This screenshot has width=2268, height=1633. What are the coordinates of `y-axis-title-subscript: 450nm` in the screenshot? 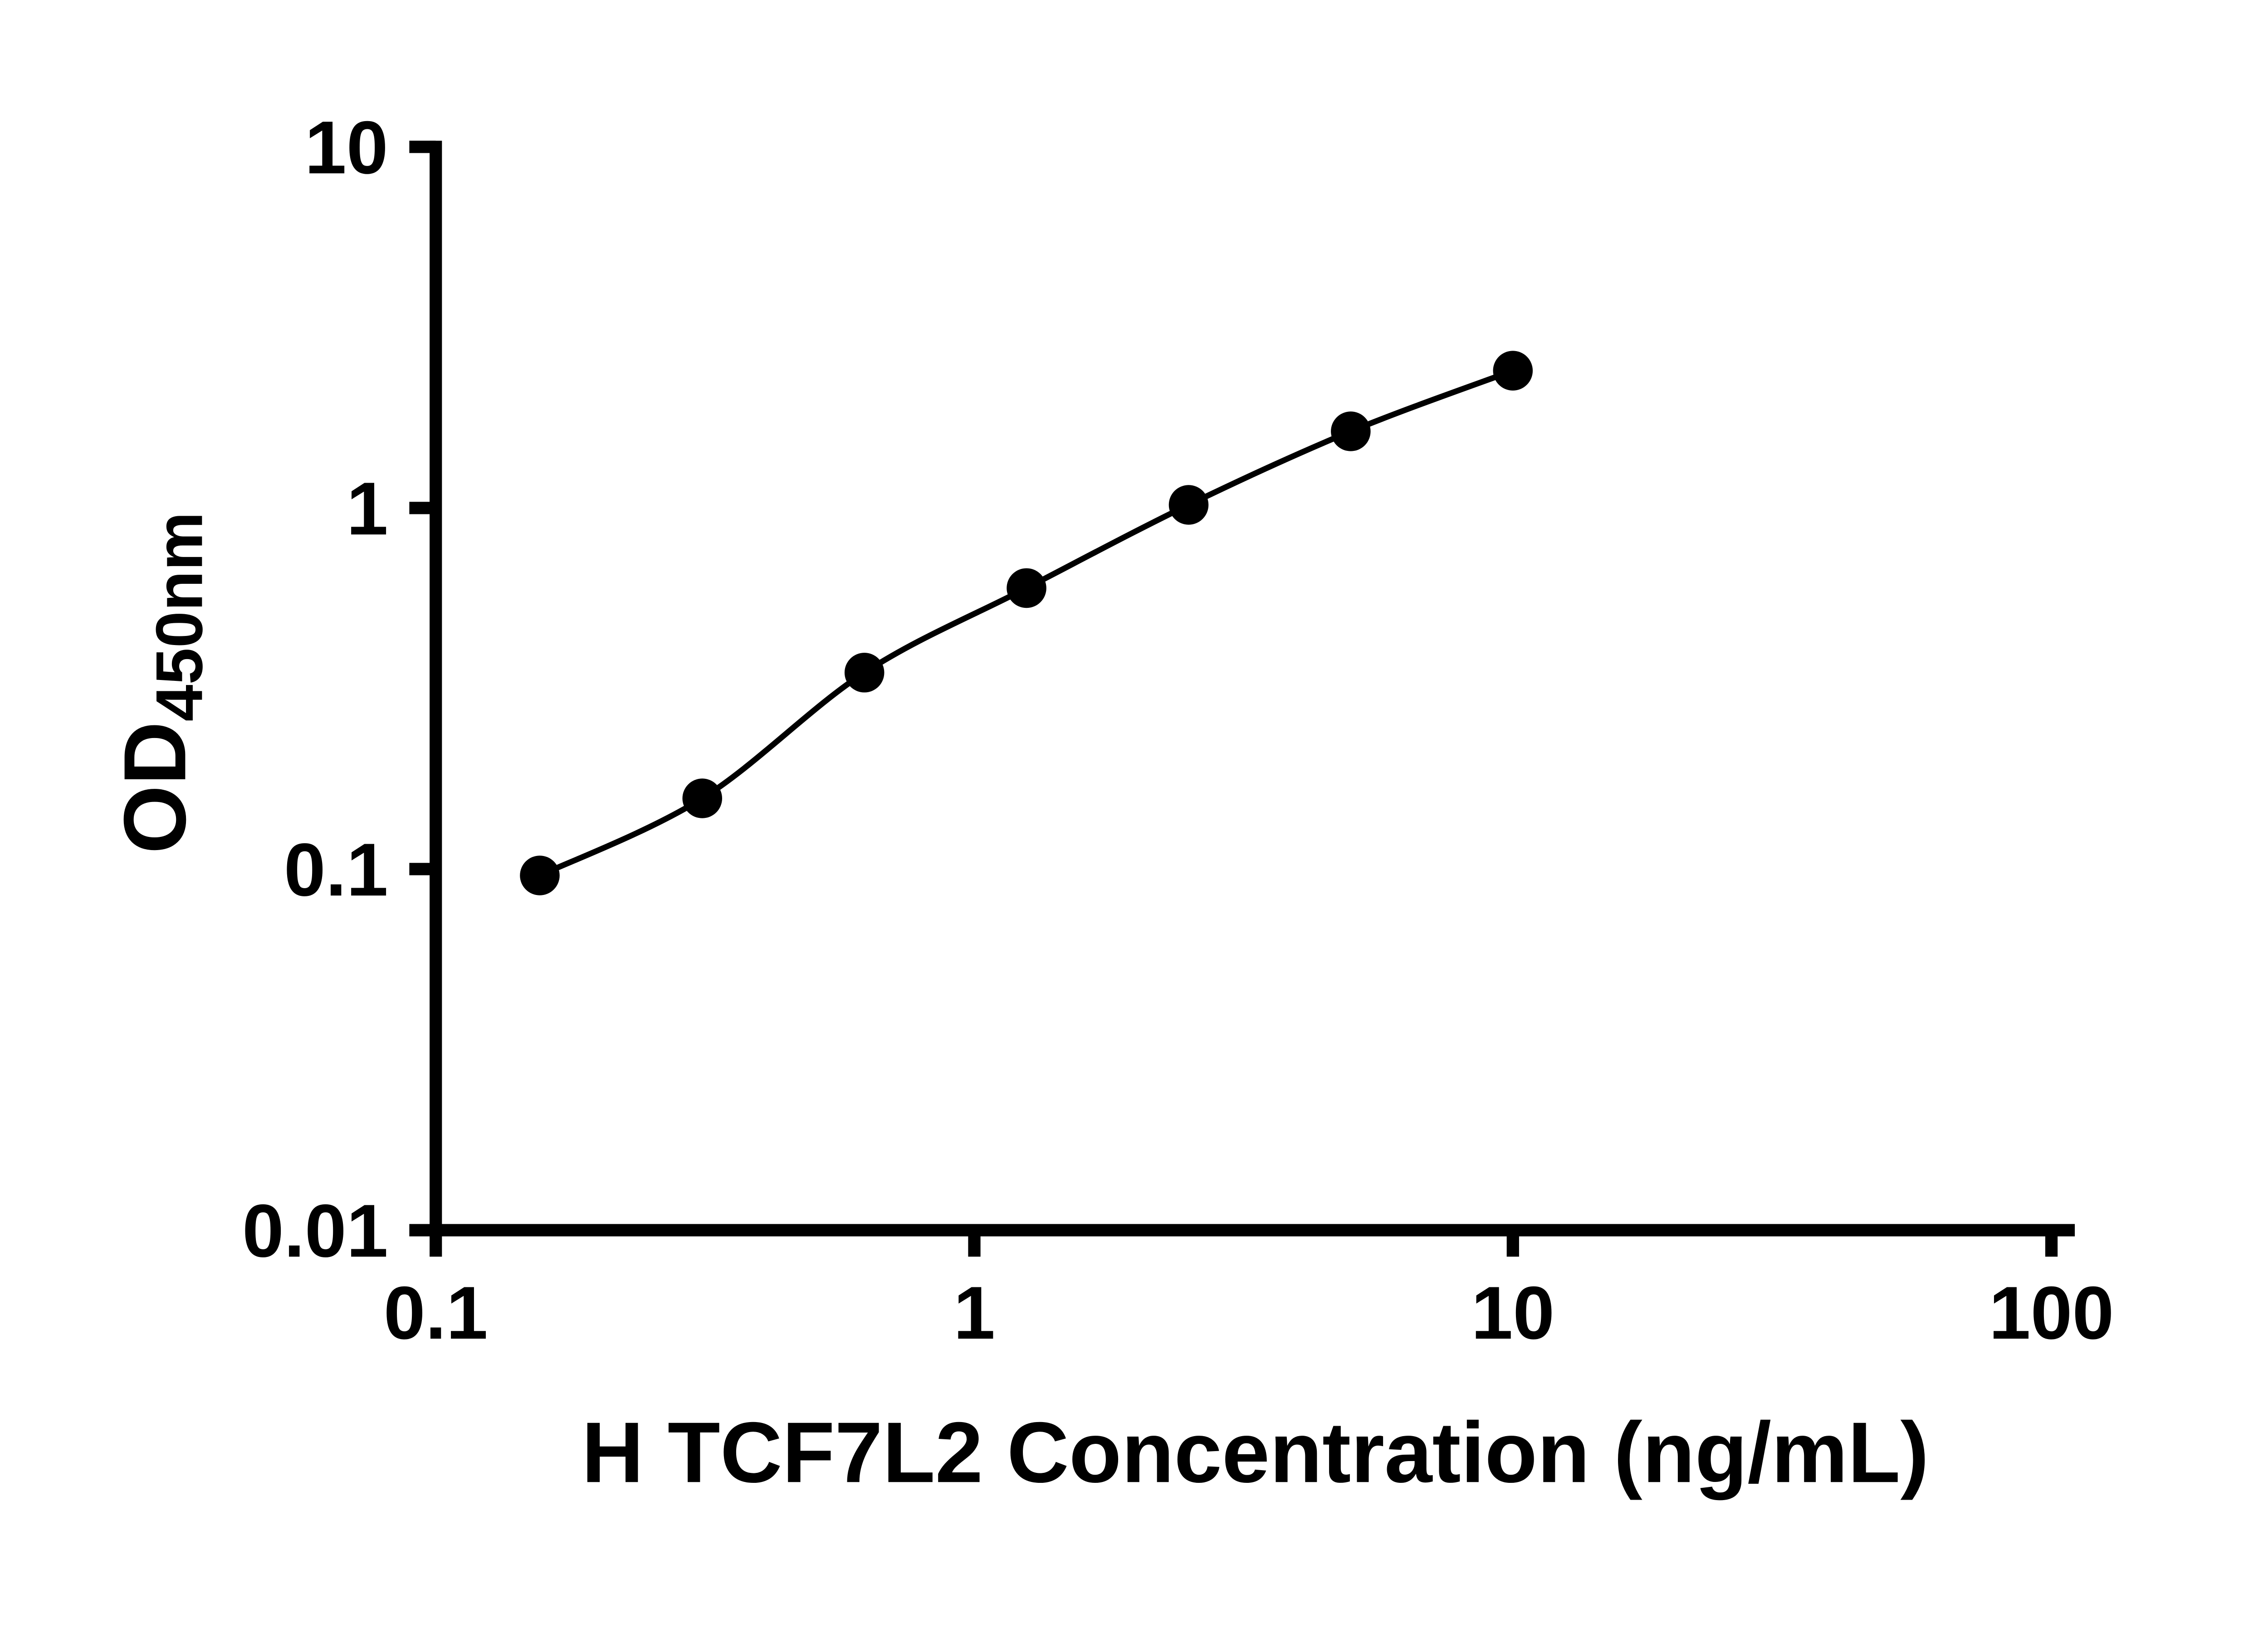 It's located at (179, 616).